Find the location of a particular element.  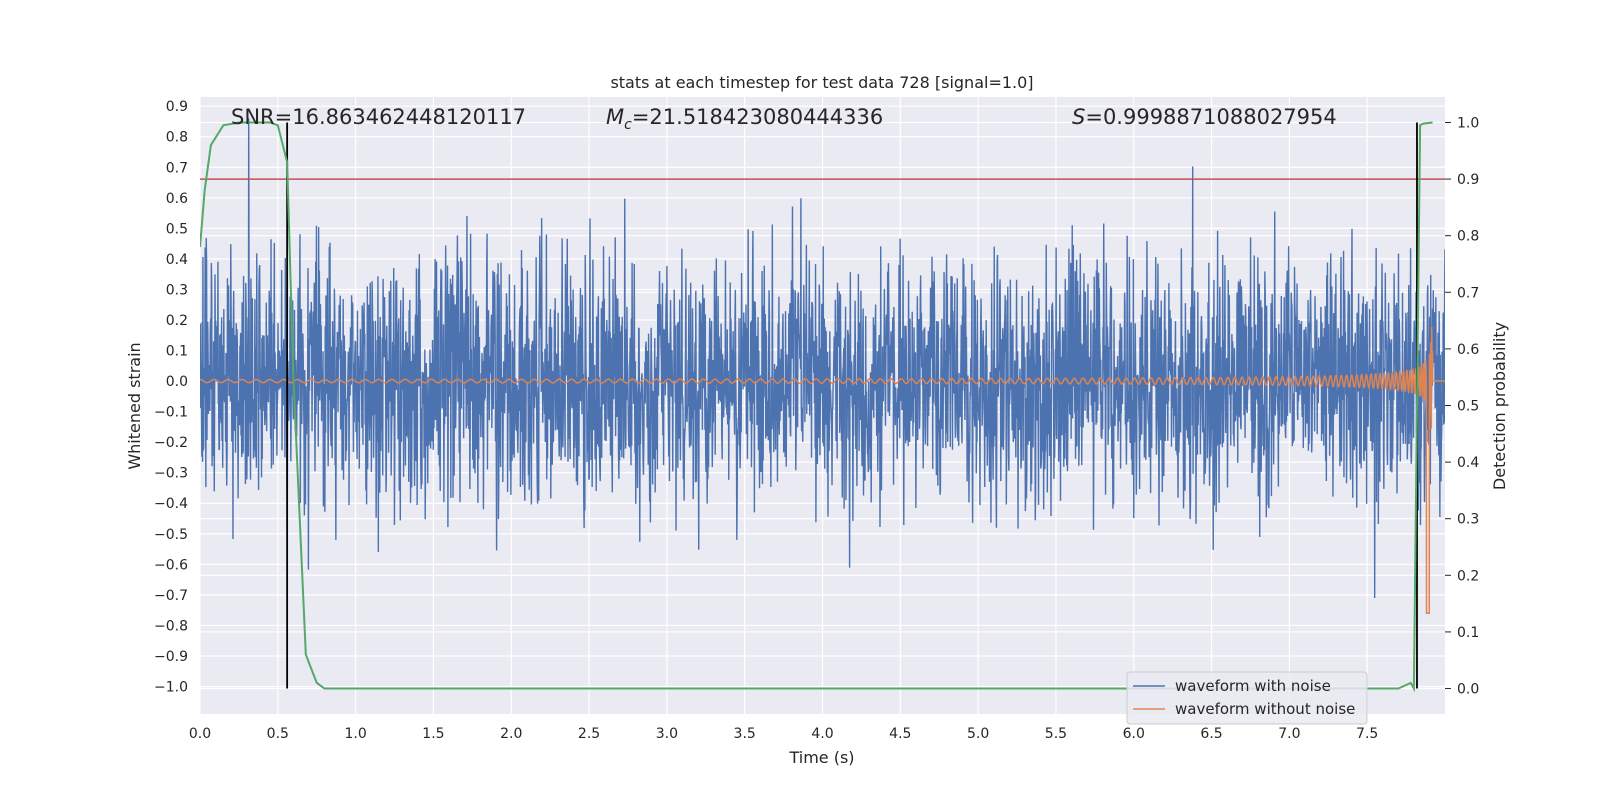

chirp-mass-subscript: c is located at coordinates (628, 125).